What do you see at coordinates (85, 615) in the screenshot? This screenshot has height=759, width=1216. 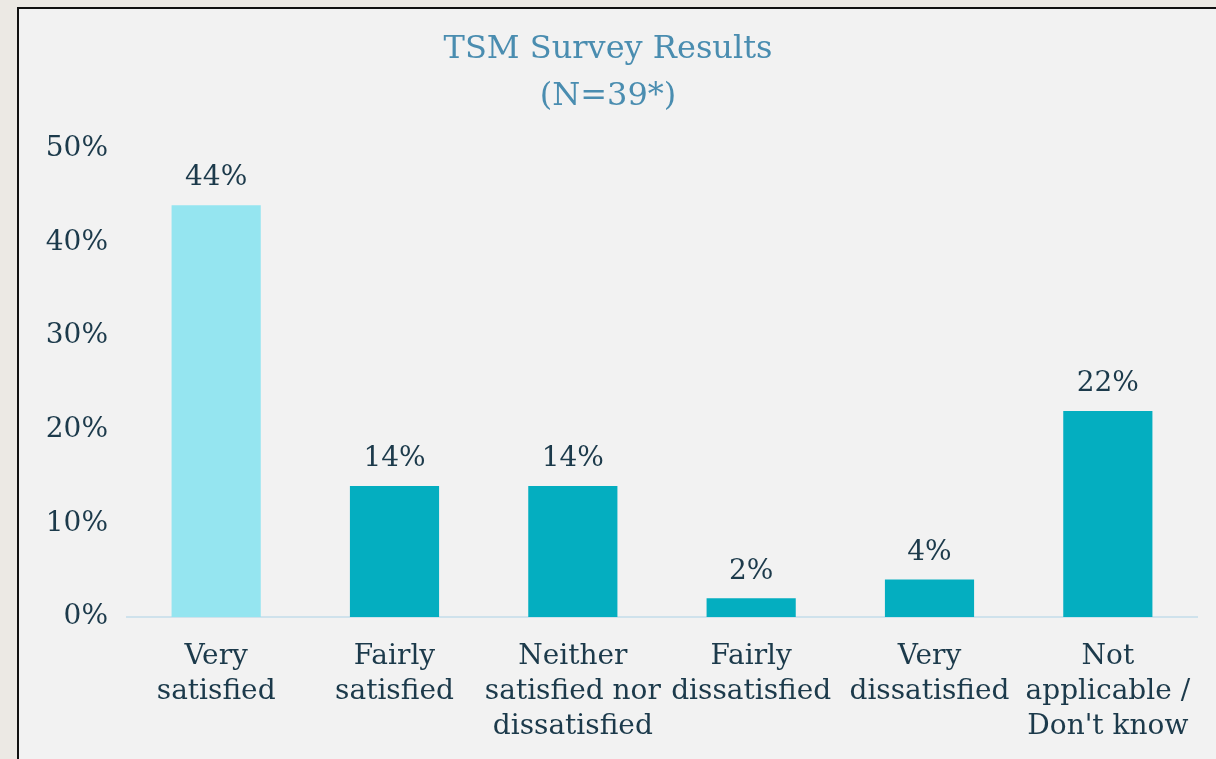 I see `y-tick-label: 0%` at bounding box center [85, 615].